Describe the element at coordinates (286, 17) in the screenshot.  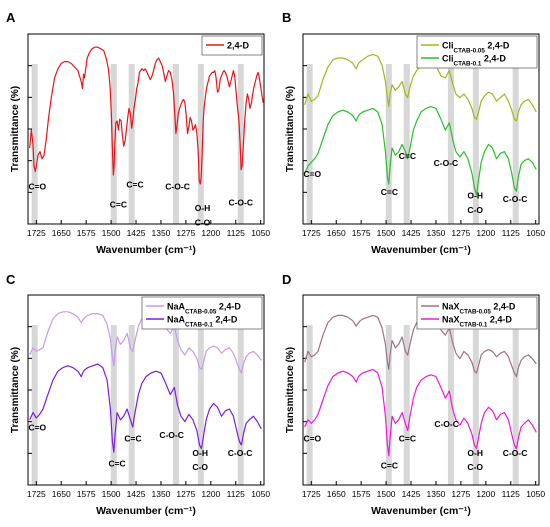
I see `panel-label: B` at that location.